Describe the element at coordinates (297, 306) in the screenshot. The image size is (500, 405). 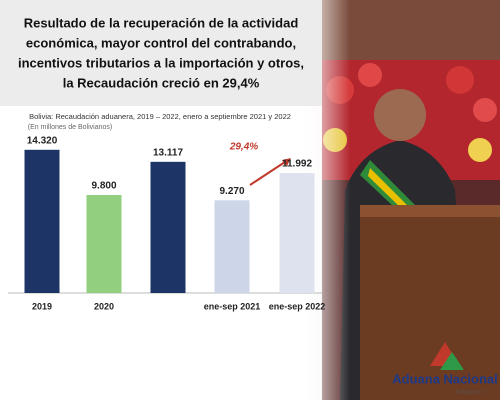
I see `x-tick-label: ene-sep 2022` at that location.